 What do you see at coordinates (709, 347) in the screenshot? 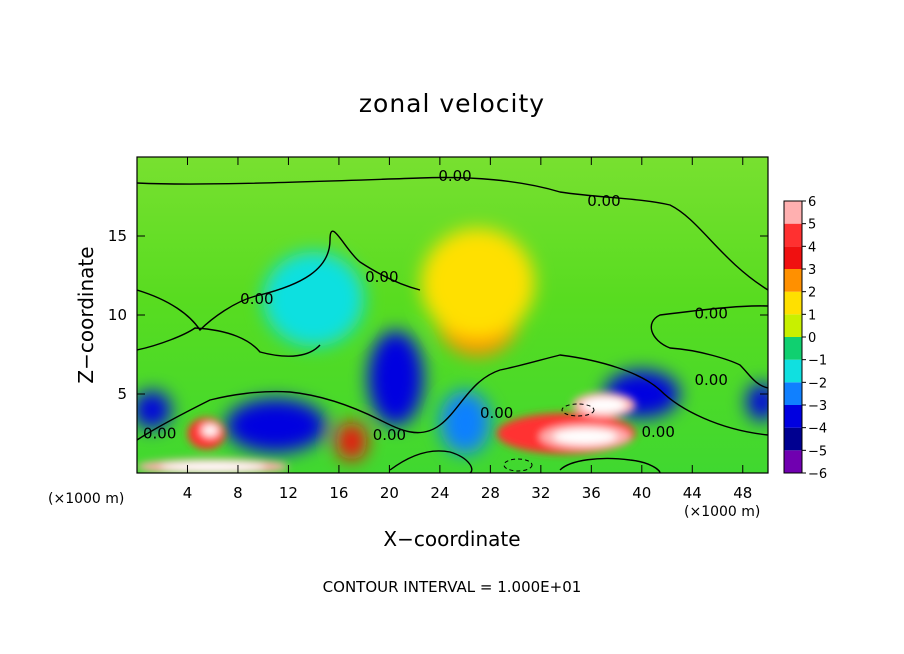
I see `contour-zero-right` at bounding box center [709, 347].